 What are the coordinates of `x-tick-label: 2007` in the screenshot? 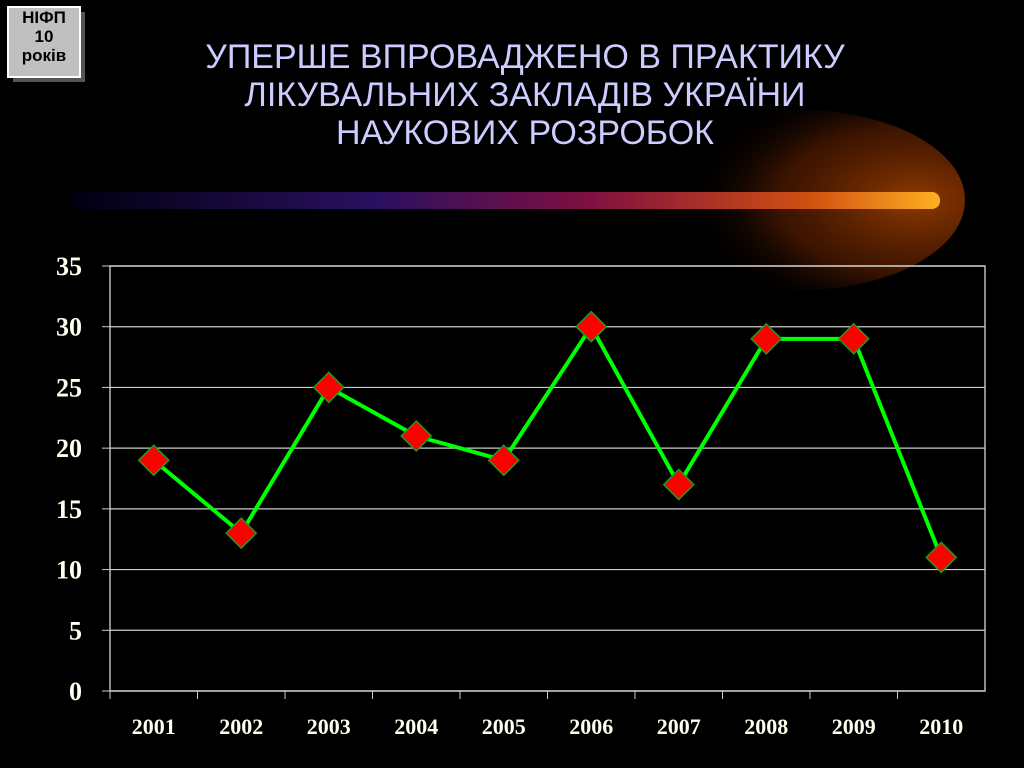 It's located at (679, 726).